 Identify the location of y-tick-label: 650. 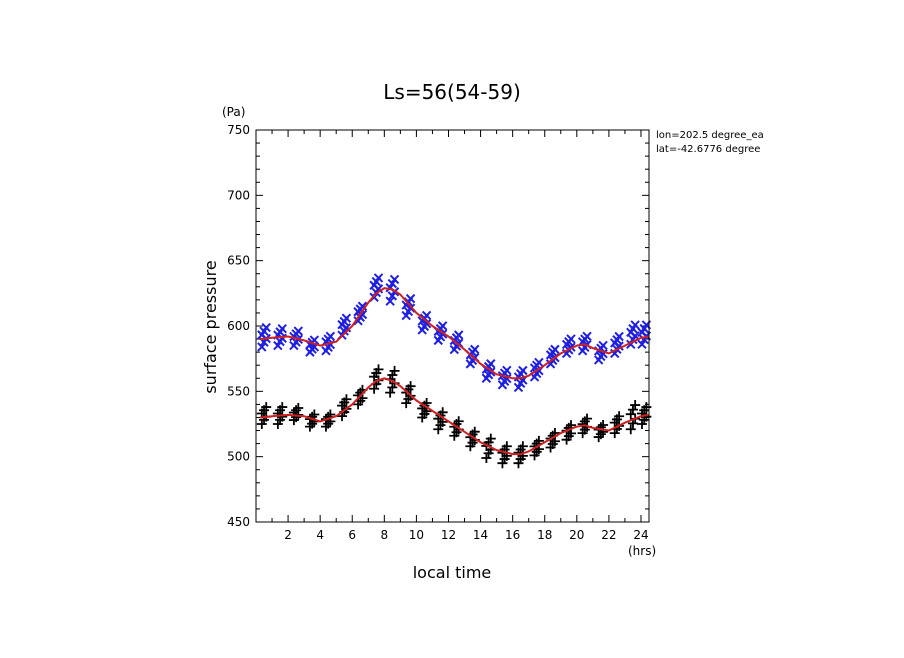
(238, 261).